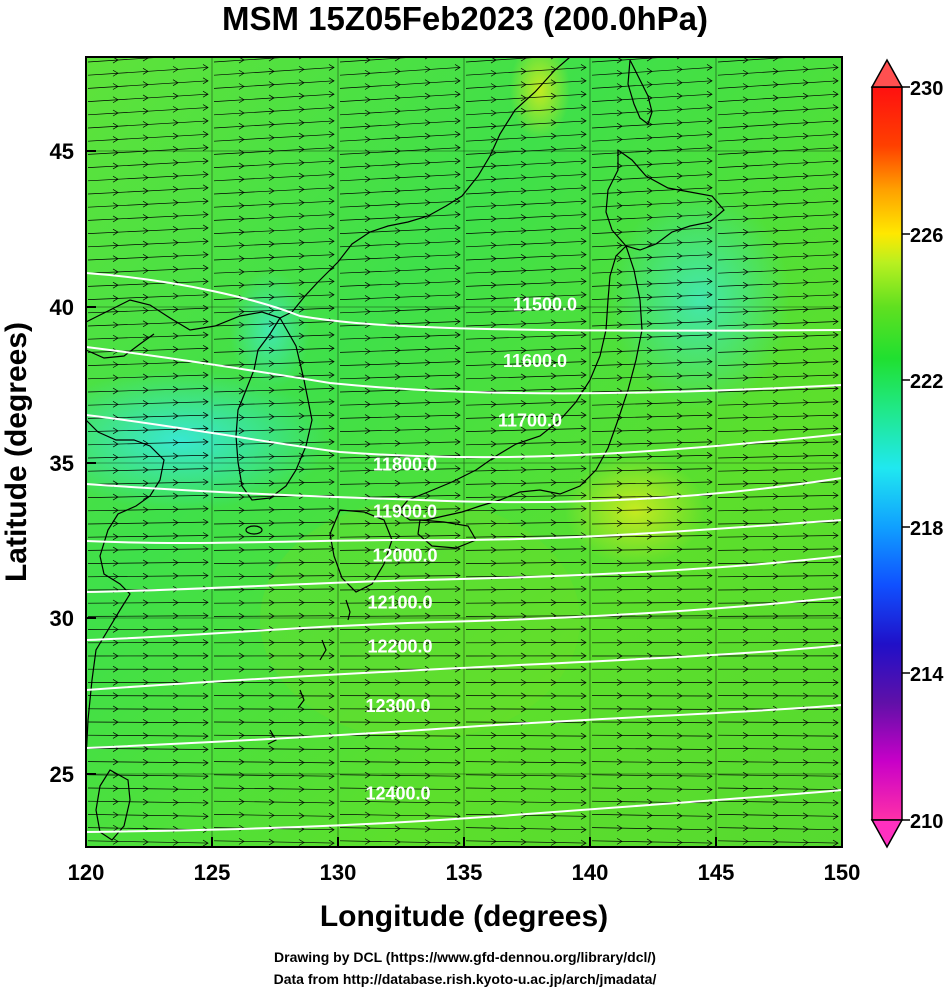 This screenshot has height=993, width=950. Describe the element at coordinates (62, 307) in the screenshot. I see `y-tick-label: 40` at that location.